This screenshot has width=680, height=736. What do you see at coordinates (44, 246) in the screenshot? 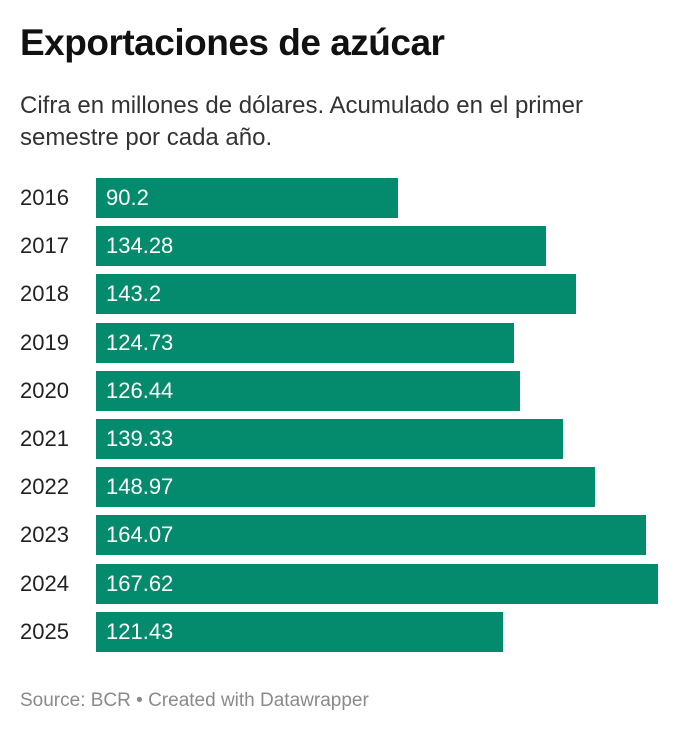
I see `bar-category-label: 2017` at bounding box center [44, 246].